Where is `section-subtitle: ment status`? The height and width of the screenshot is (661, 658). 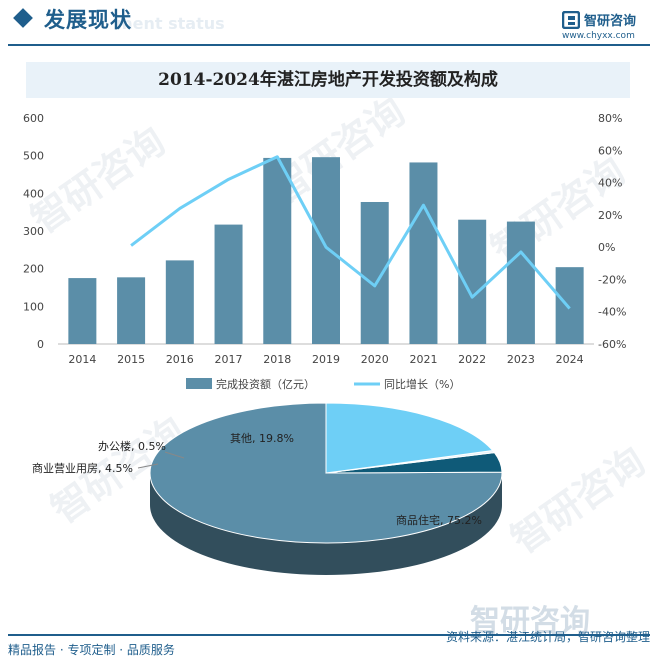 section-subtitle: ment status is located at coordinates (170, 23).